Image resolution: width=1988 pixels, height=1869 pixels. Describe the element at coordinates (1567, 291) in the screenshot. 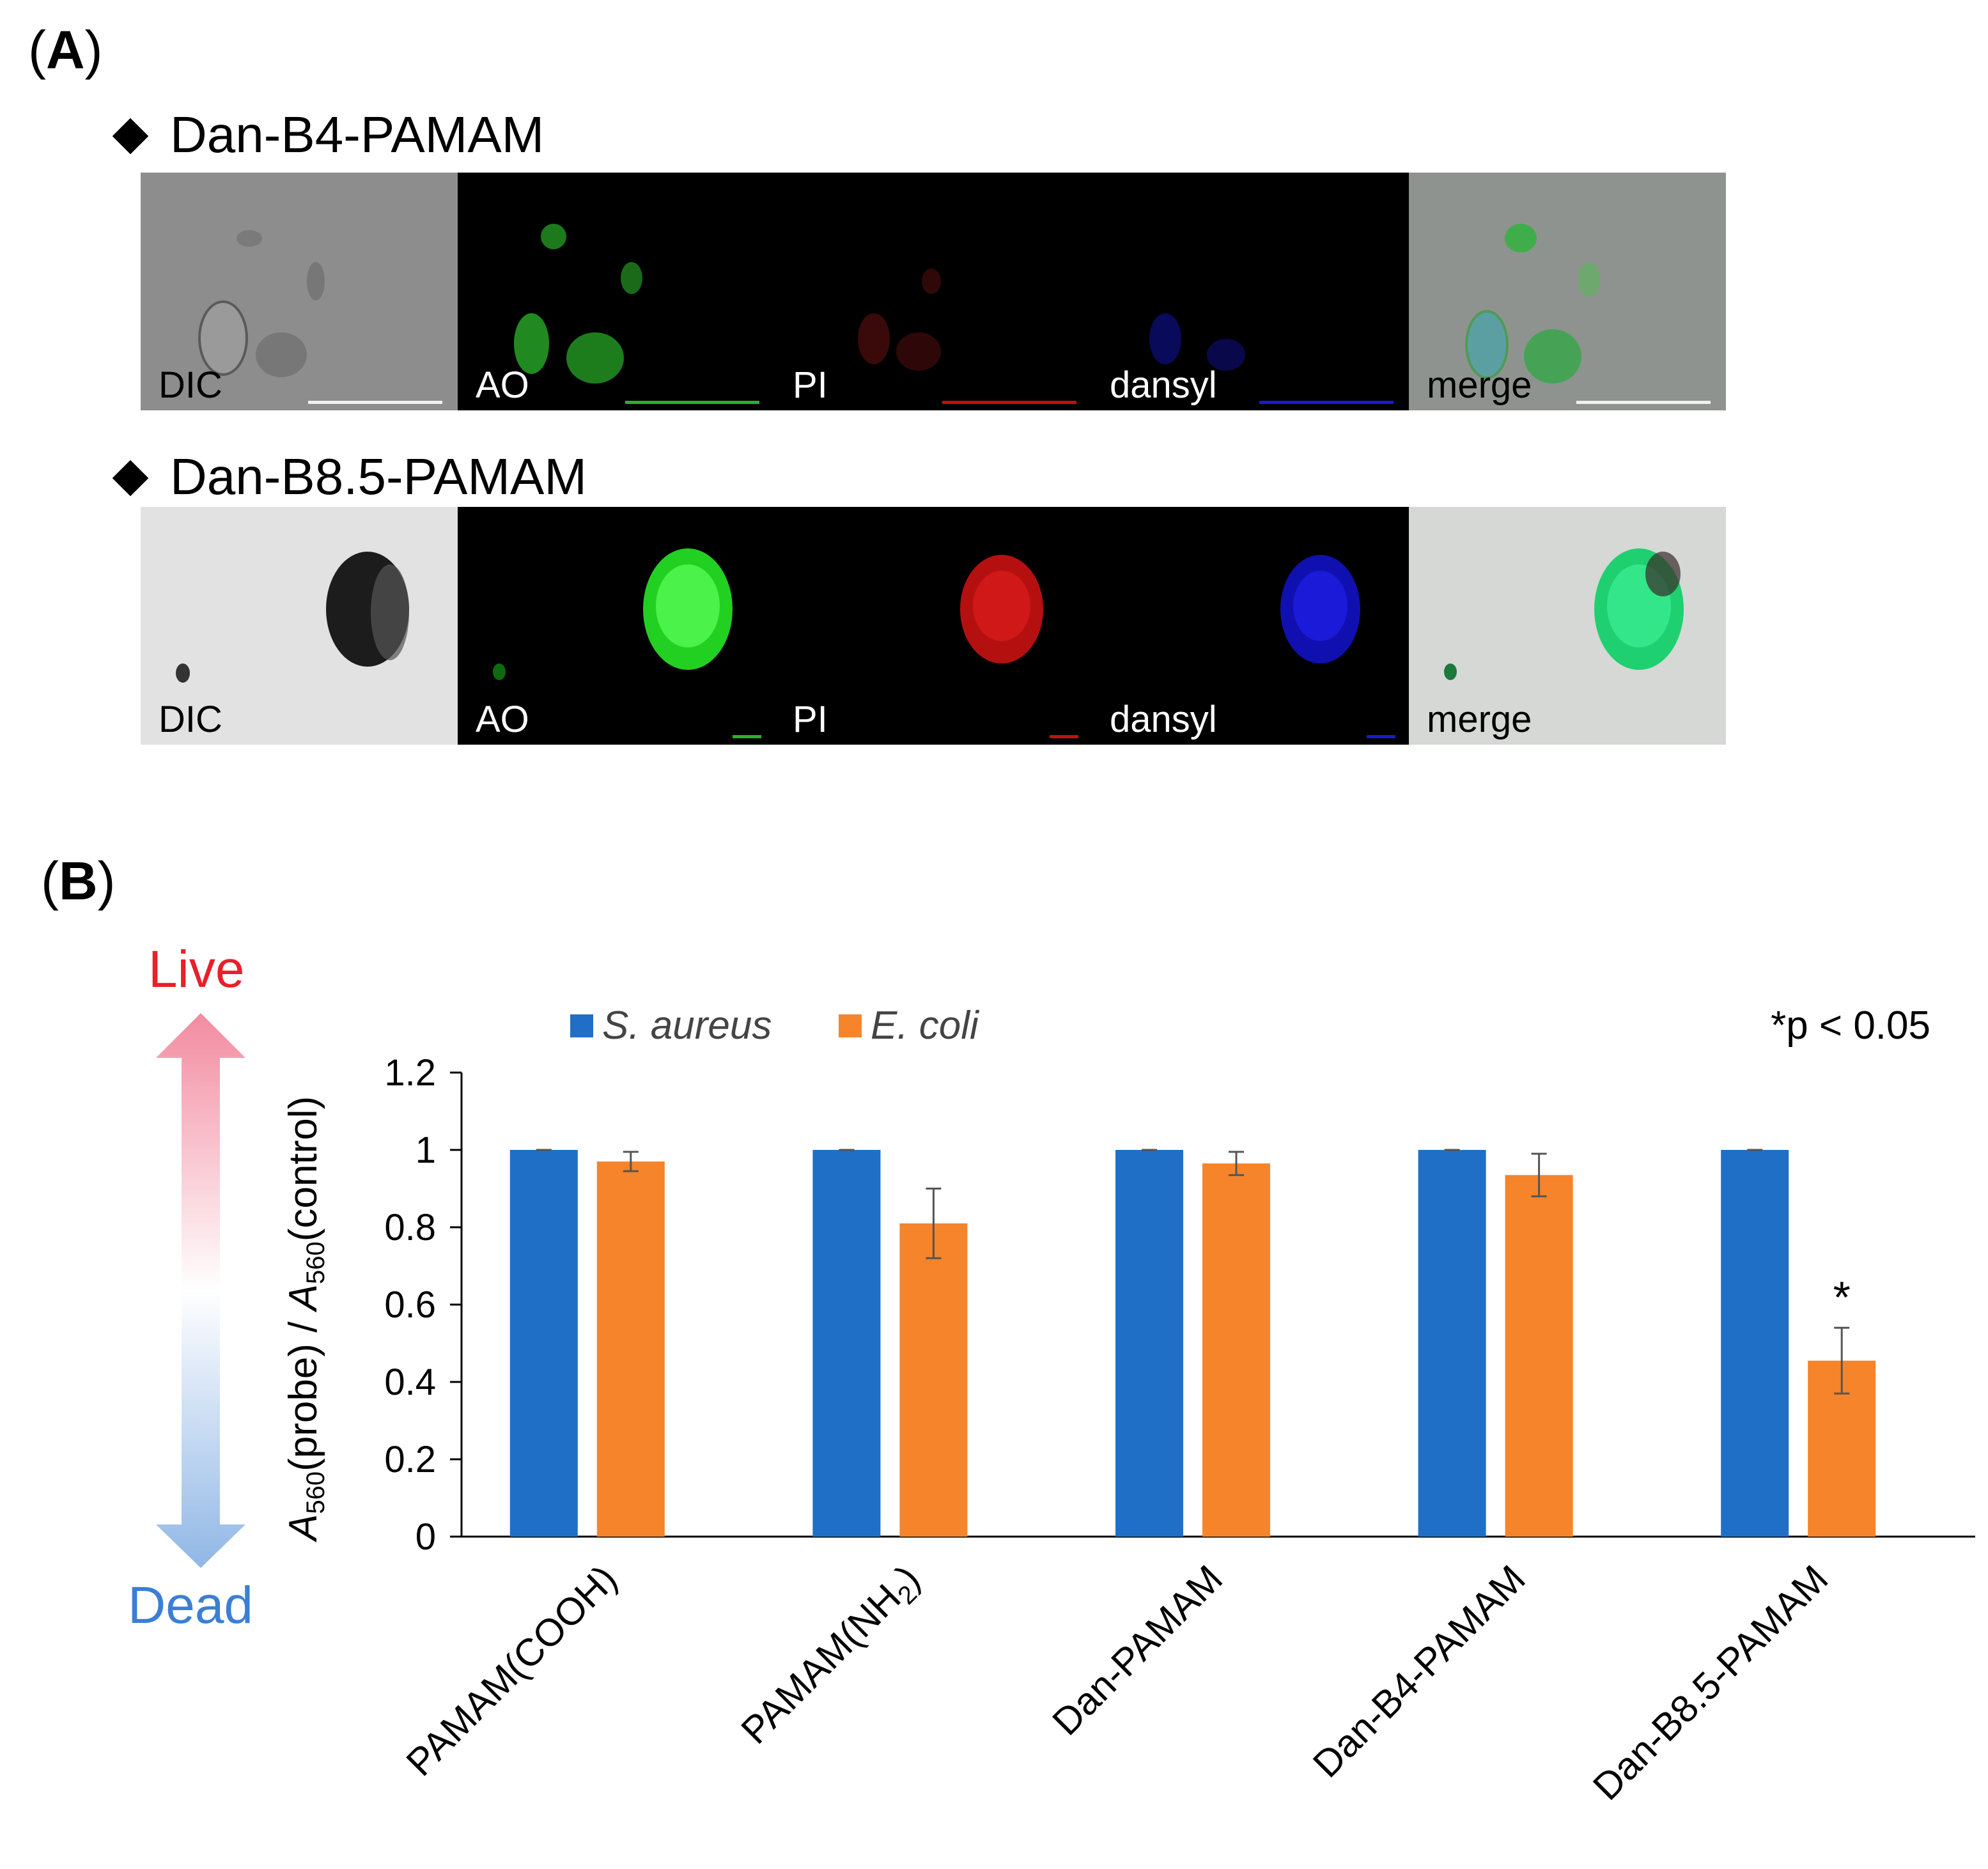

I see `row1-merge-image: merge` at that location.